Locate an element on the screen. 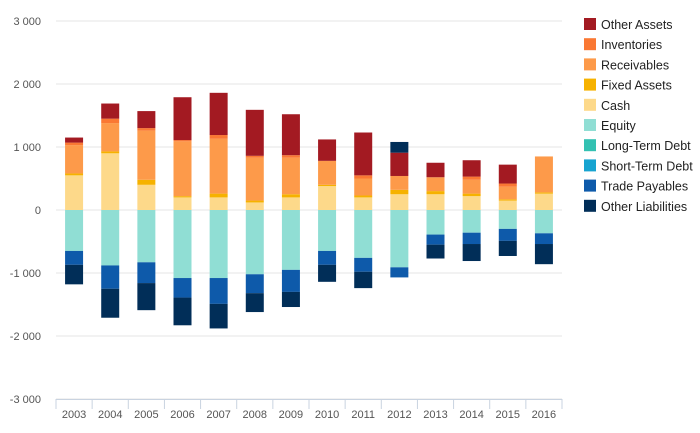 The height and width of the screenshot is (433, 700). legend-item: Equity is located at coordinates (610, 126).